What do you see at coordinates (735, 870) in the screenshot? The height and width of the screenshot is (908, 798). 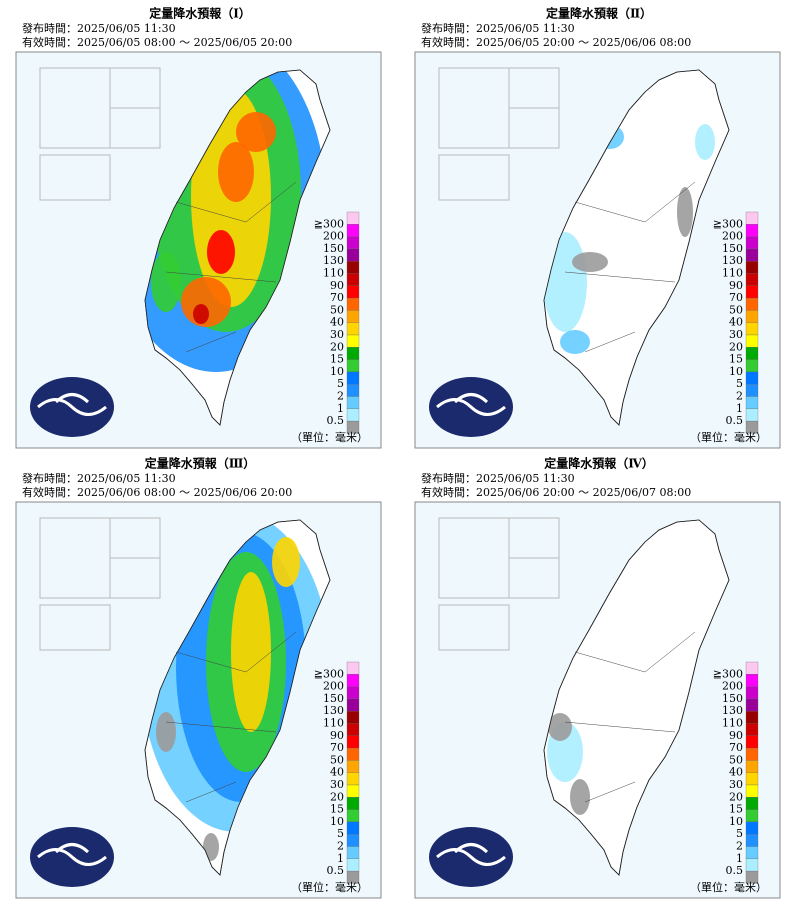 I see `legend-label: 0.5` at bounding box center [735, 870].